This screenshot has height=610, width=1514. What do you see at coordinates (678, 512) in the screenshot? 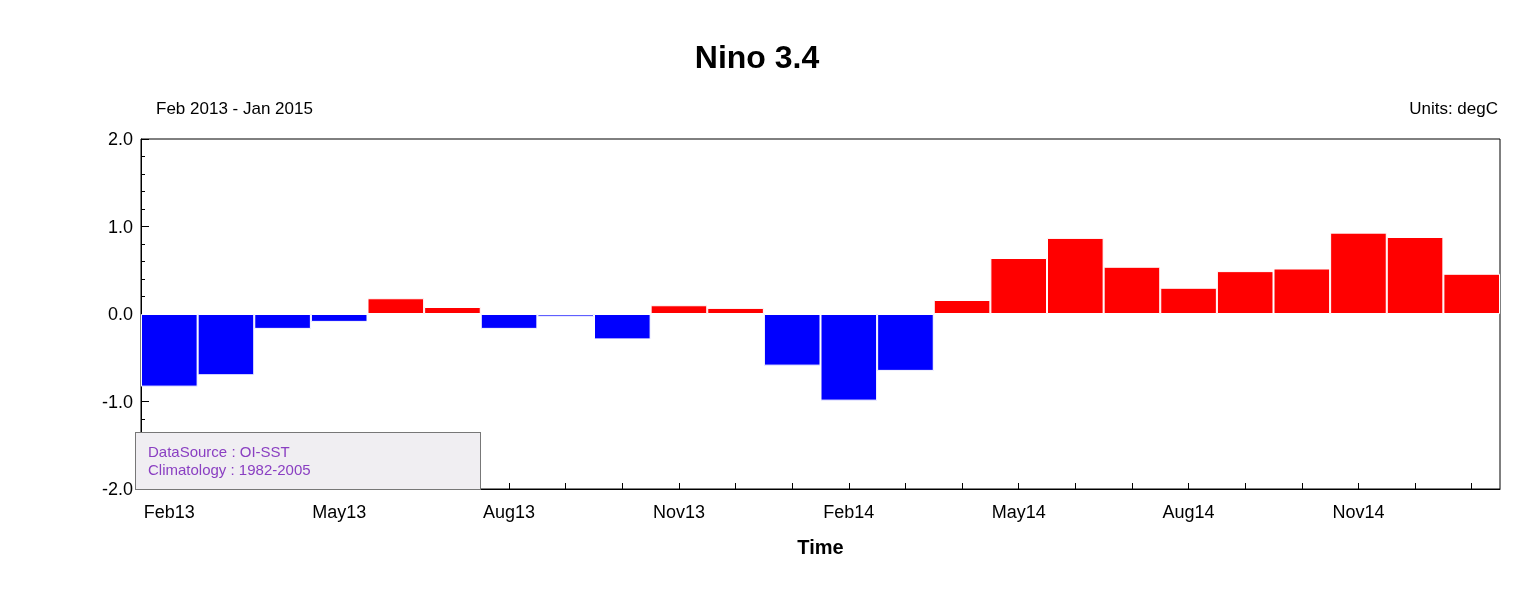
I see `x-tick-label: Nov13` at bounding box center [678, 512].